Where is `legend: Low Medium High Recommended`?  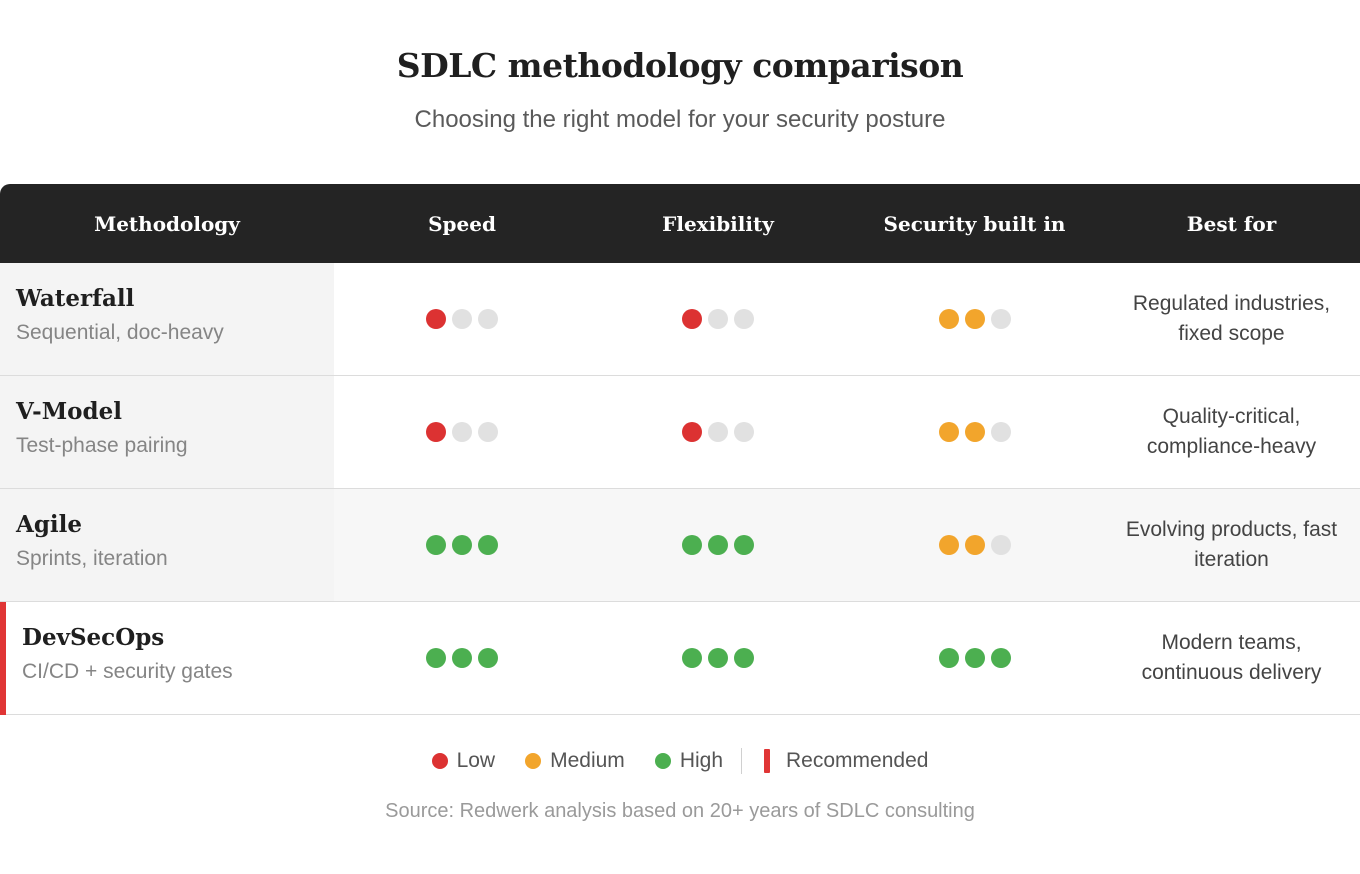
legend: Low Medium High Recommended is located at coordinates (680, 761).